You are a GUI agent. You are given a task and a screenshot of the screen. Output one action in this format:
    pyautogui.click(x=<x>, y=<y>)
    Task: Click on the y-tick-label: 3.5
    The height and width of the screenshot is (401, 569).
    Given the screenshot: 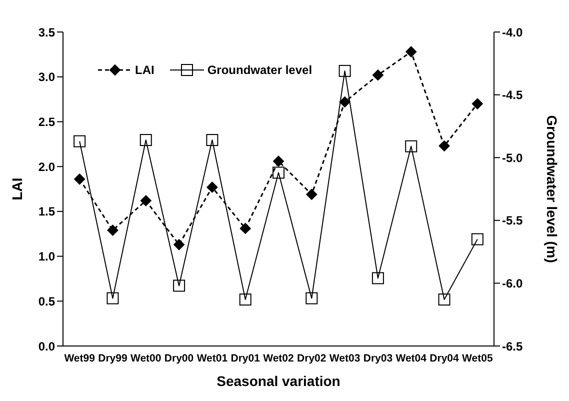 What is the action you would take?
    pyautogui.click(x=47, y=32)
    